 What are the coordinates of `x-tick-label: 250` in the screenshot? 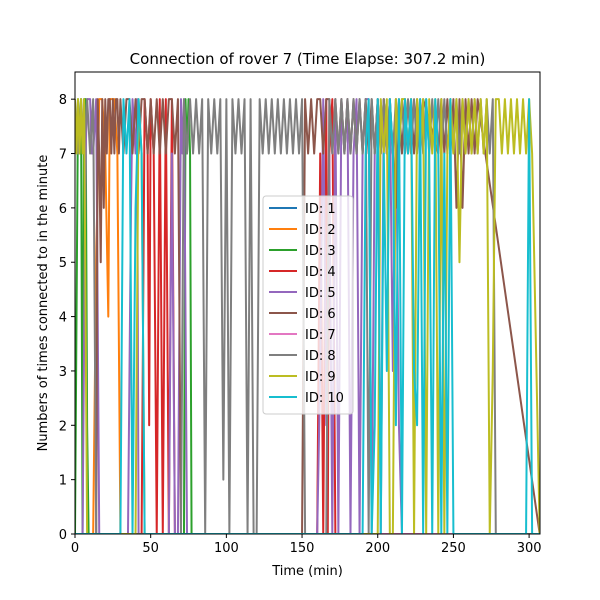 It's located at (453, 548).